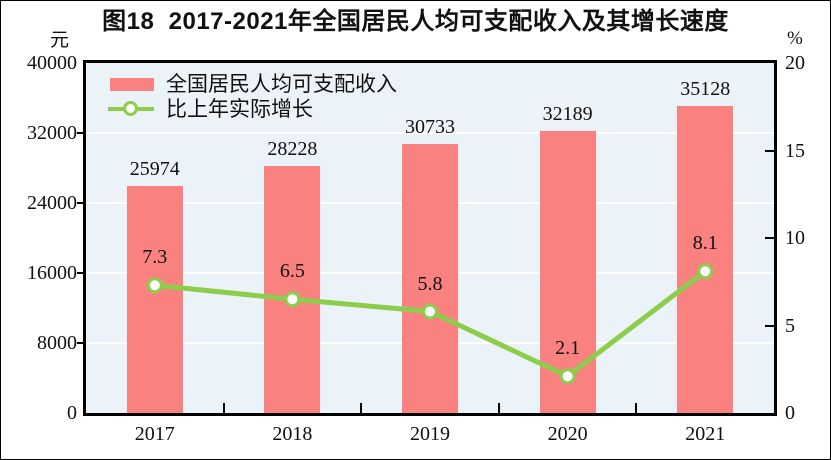  Describe the element at coordinates (155, 257) in the screenshot. I see `growth-value-label: 7.3` at that location.